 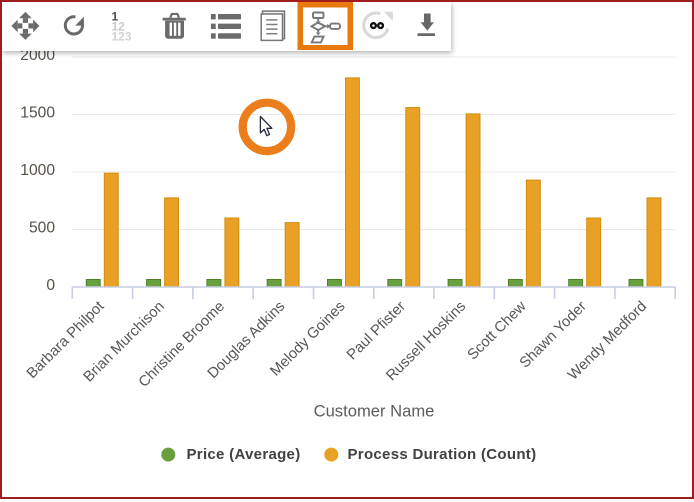 I want to click on svg-text: 0, so click(x=50, y=285).